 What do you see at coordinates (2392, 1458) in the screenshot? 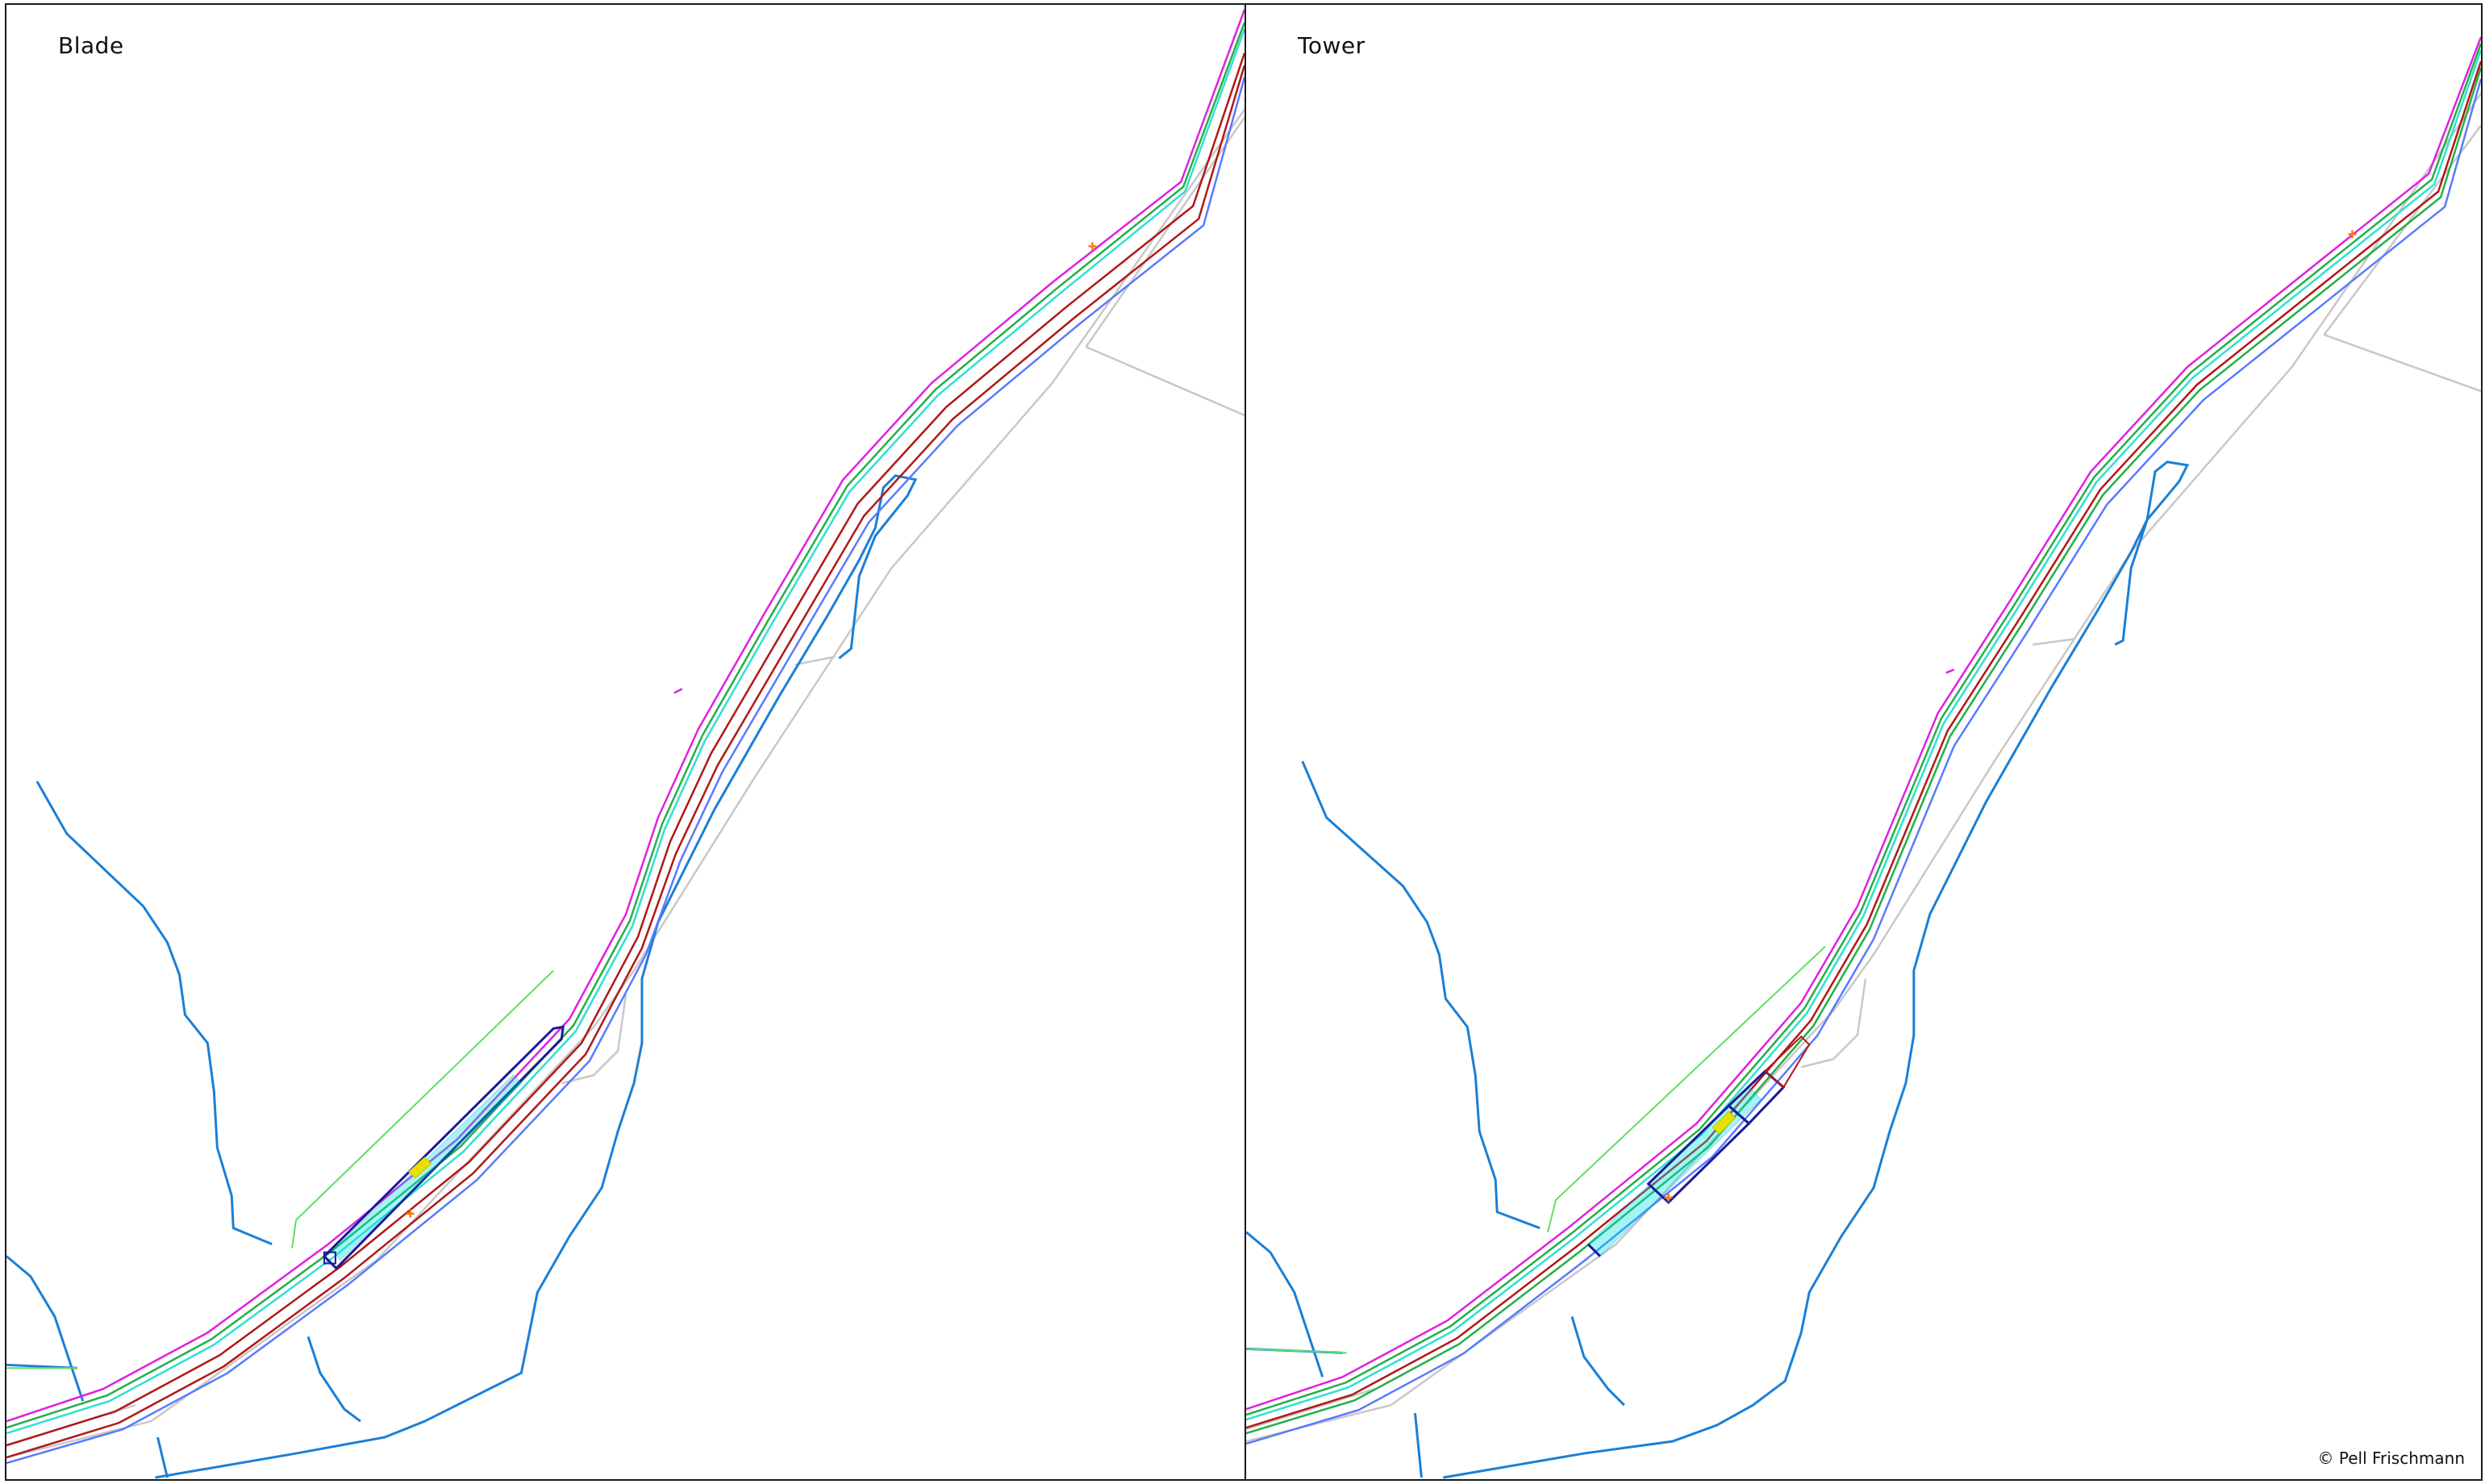
I see `copyright-notice: © Pell Frischmann` at bounding box center [2392, 1458].